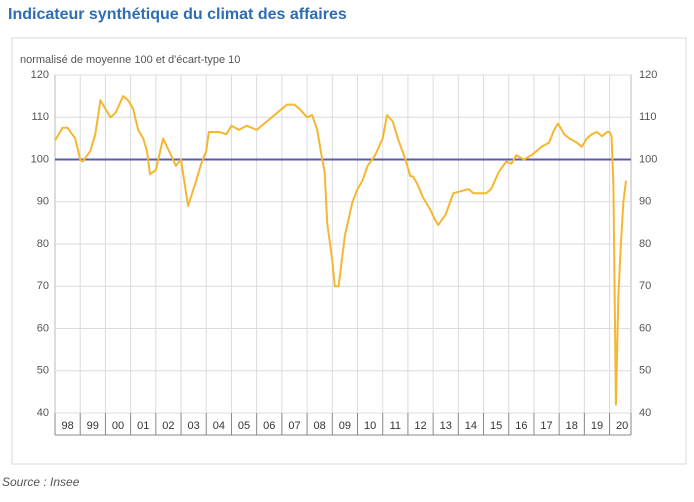 The width and height of the screenshot is (694, 502). What do you see at coordinates (41, 482) in the screenshot?
I see `source: Source : Insee` at bounding box center [41, 482].